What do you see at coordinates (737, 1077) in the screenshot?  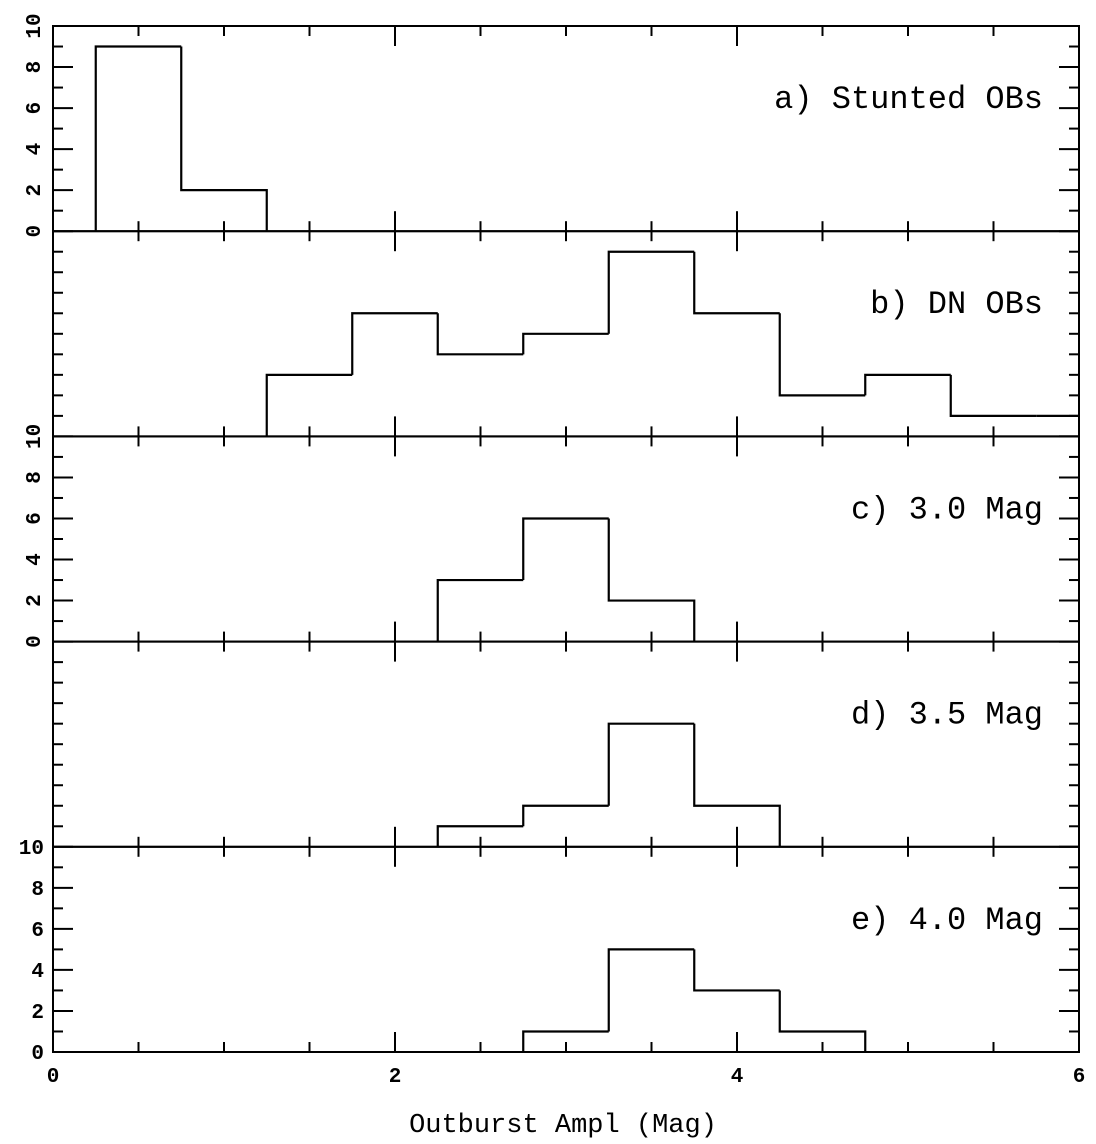 I see `x-tick-label: 4` at bounding box center [737, 1077].